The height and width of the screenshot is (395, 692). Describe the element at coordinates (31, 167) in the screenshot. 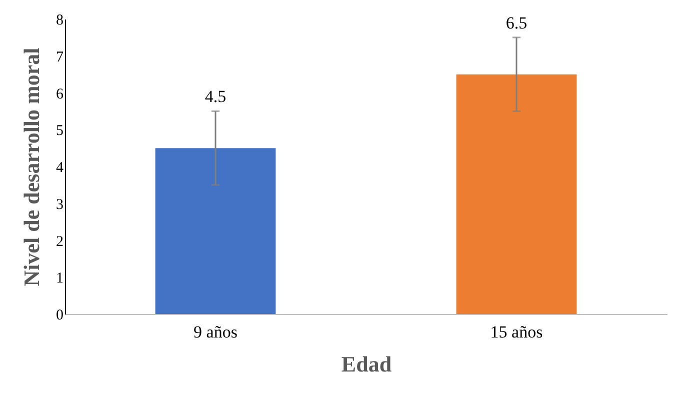

I see `y-axis-title: Nivel de desarrollo moral` at that location.